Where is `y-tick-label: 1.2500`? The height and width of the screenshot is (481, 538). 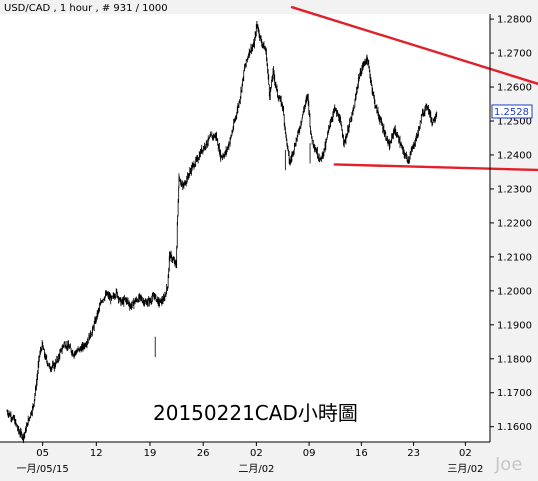
y-tick-label: 1.2500 is located at coordinates (514, 122).